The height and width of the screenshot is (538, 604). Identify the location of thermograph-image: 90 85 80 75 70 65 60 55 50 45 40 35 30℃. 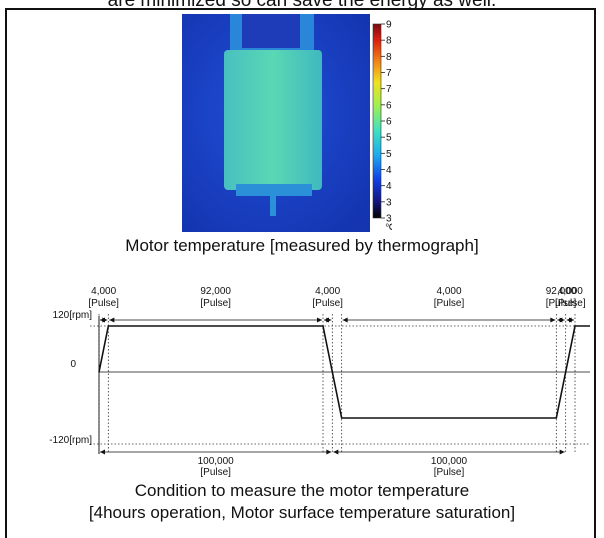
(287, 123).